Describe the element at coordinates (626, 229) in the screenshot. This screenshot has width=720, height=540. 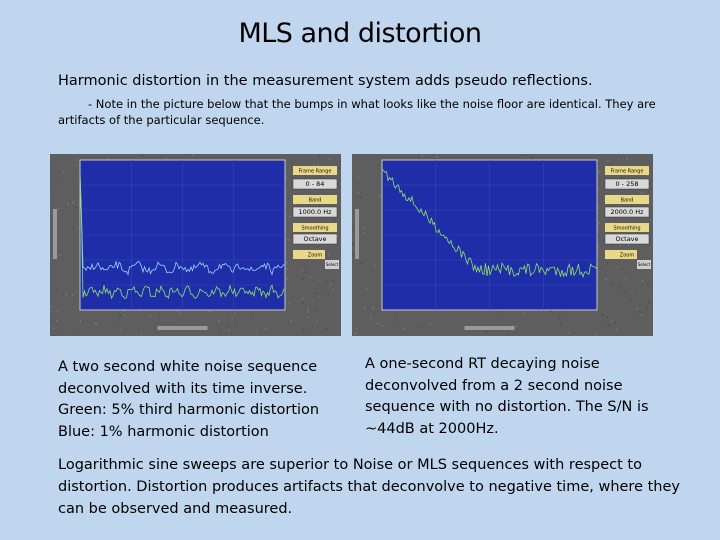
I see `control-label: Smoothing` at that location.